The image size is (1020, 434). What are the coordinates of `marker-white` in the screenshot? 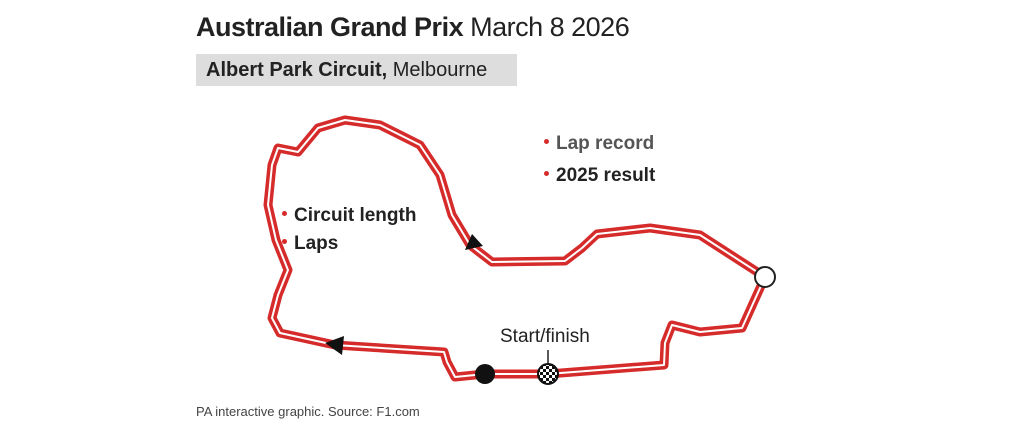 It's located at (765, 277).